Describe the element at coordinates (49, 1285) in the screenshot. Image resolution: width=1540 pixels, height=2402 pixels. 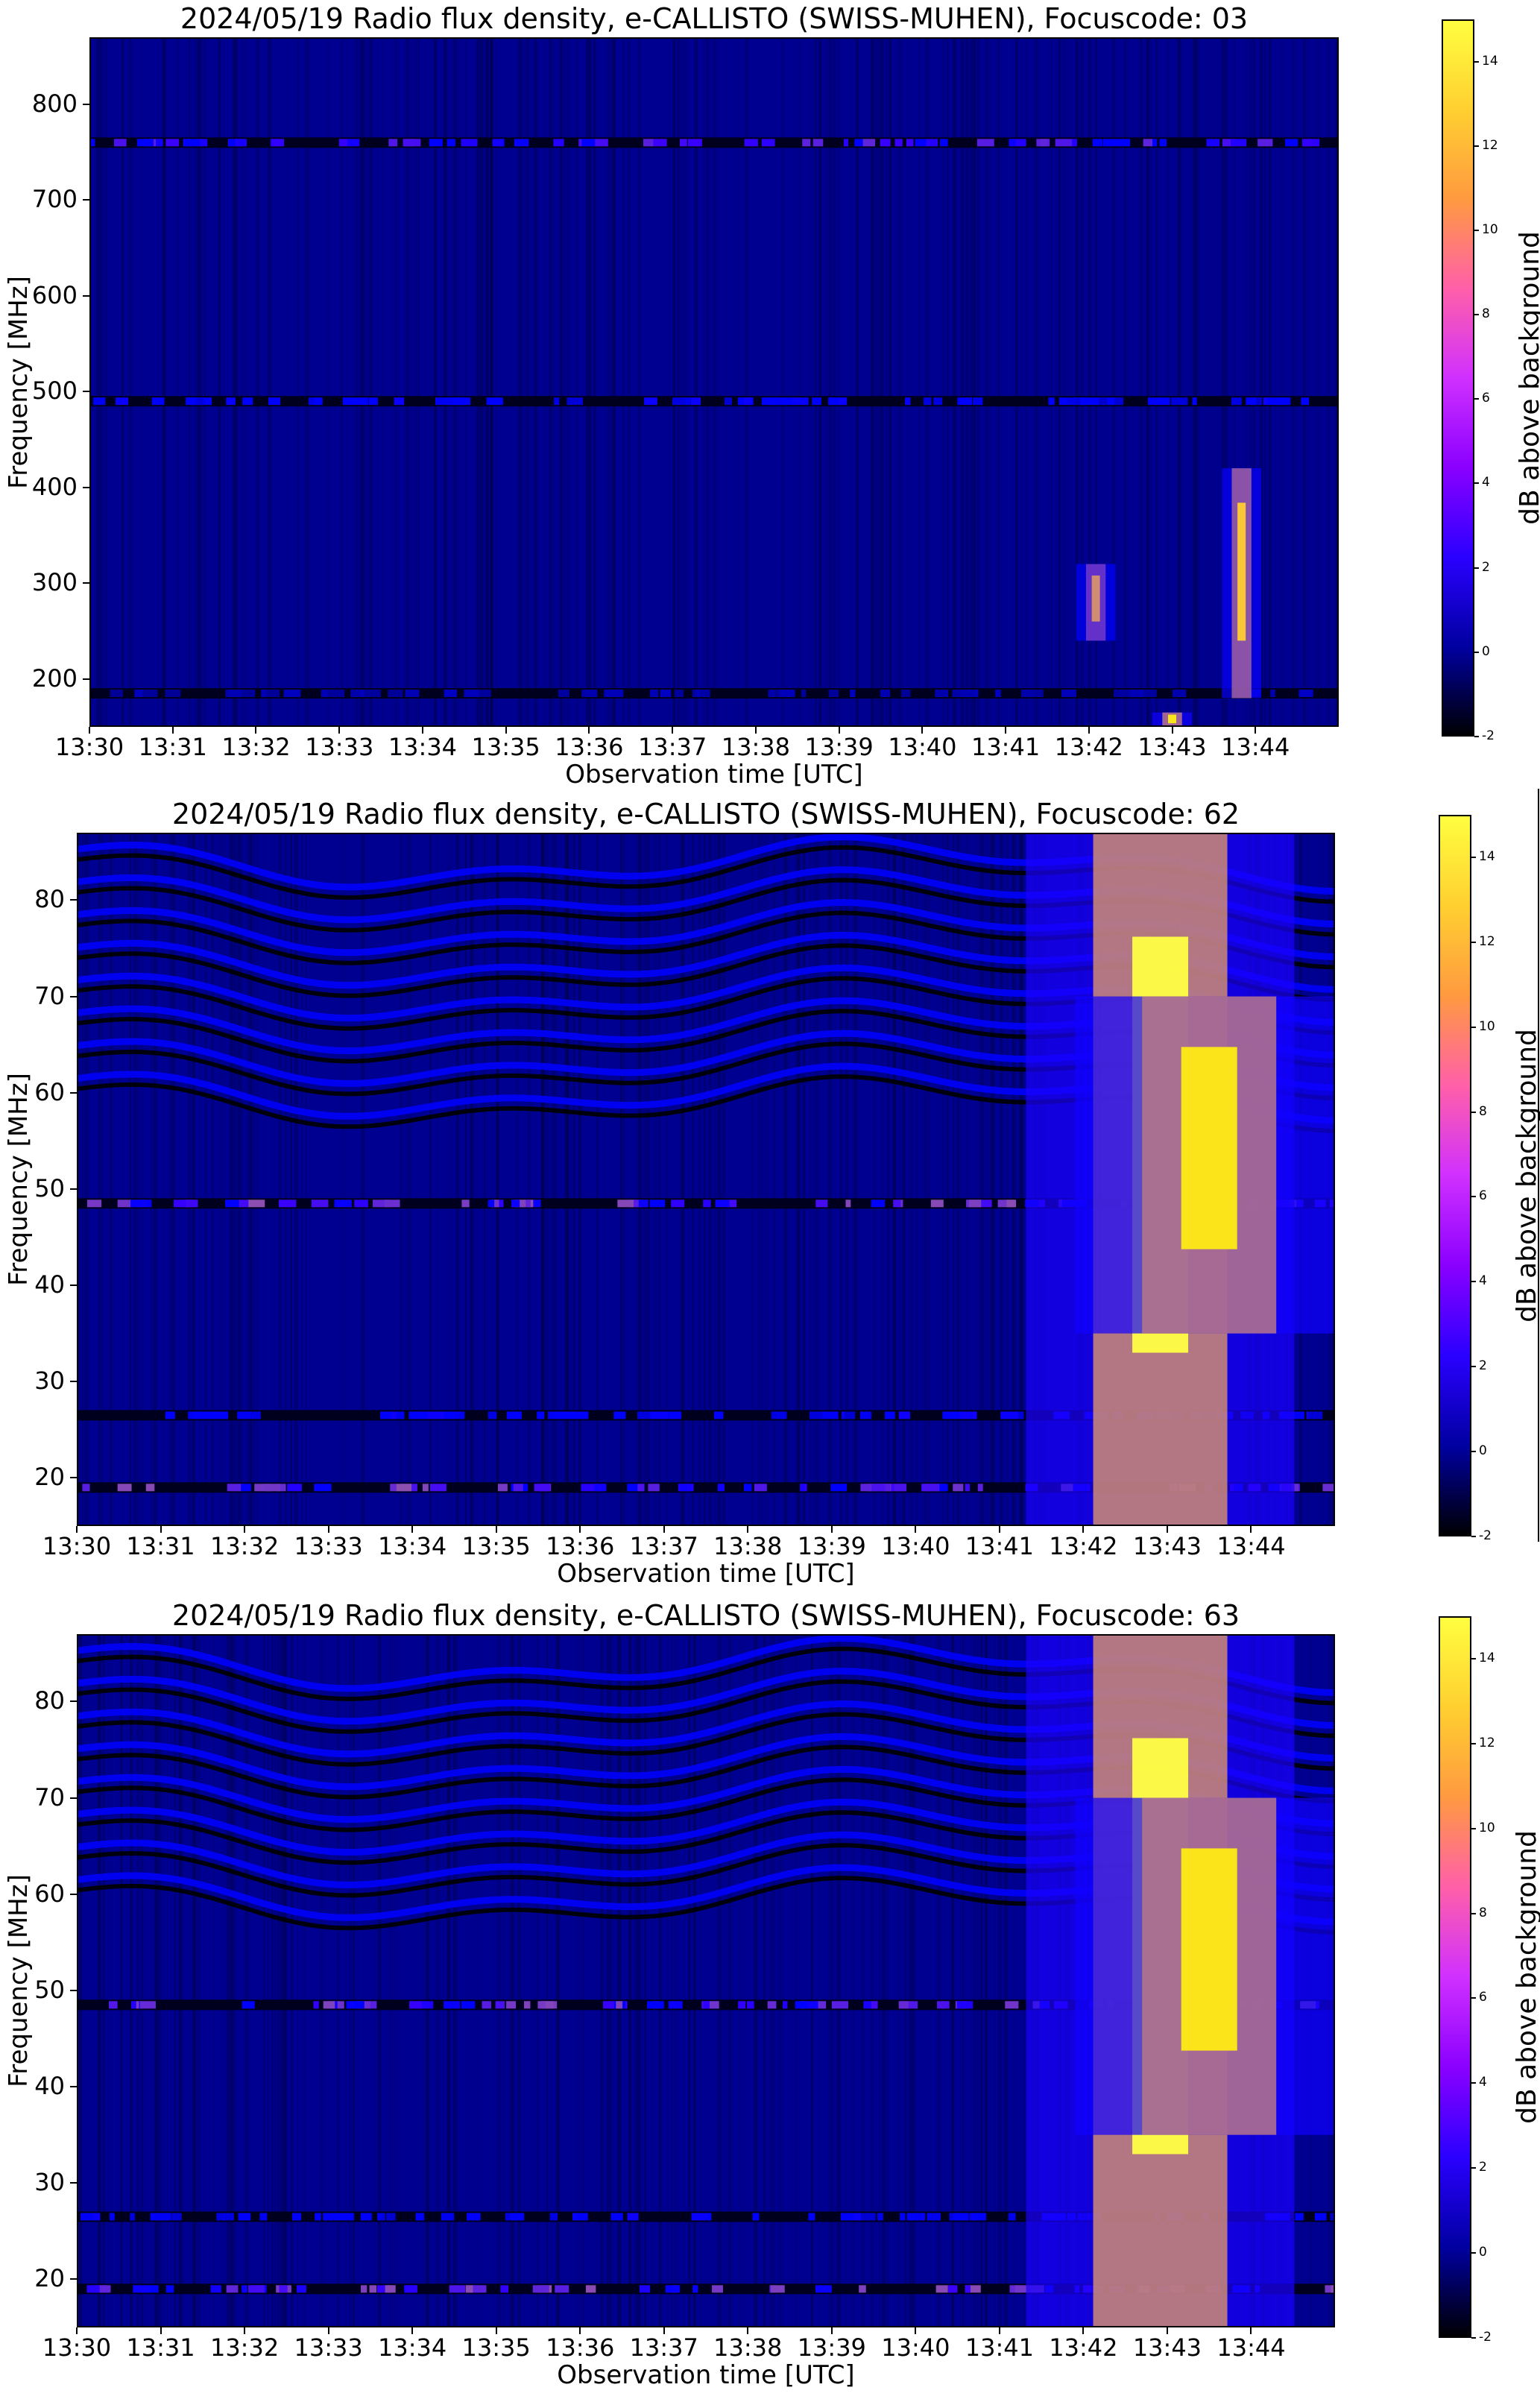
I see `y-tick-label: 40` at that location.